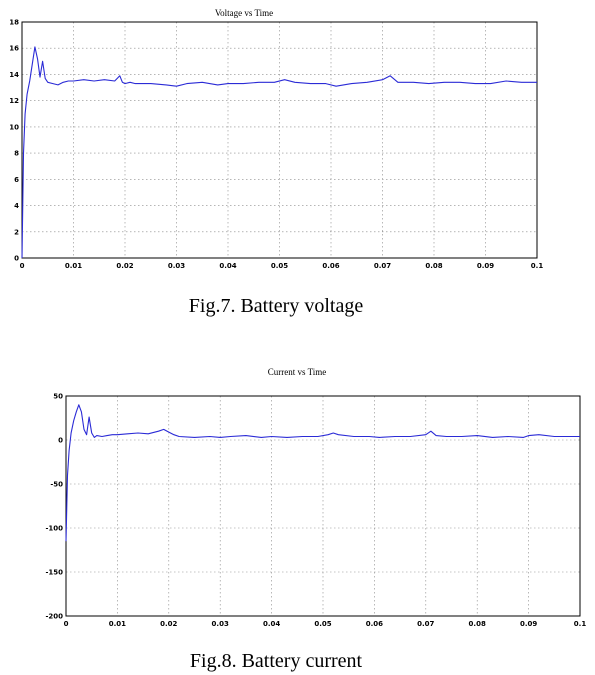 Image resolution: width=595 pixels, height=675 pixels. I want to click on voltage-y-tick-label: 6, so click(16, 180).